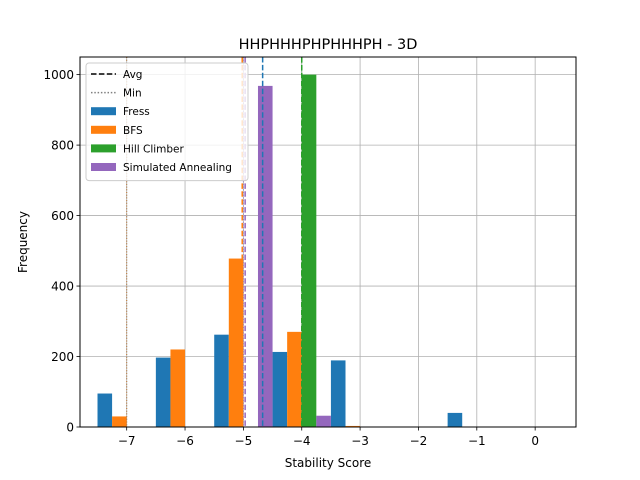 The image size is (640, 480). Describe the element at coordinates (62, 146) in the screenshot. I see `y-tick-label: 800` at that location.